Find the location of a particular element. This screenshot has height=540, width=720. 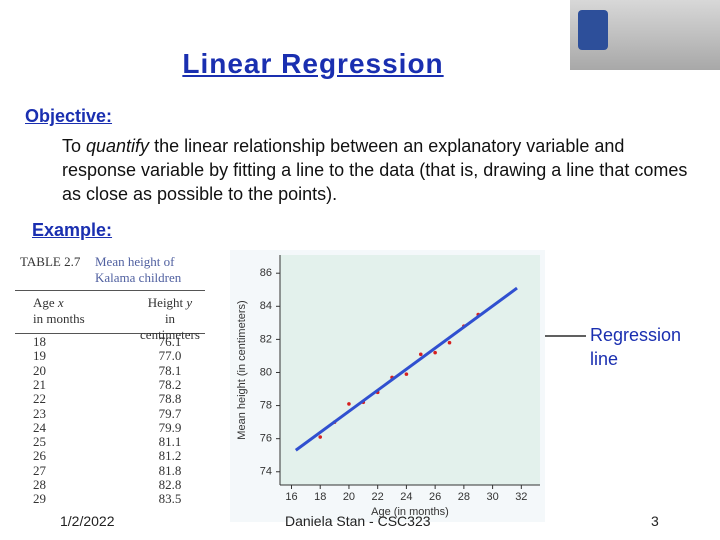

y-axis-label: Mean height (in centimeters) is located at coordinates (242, 369).